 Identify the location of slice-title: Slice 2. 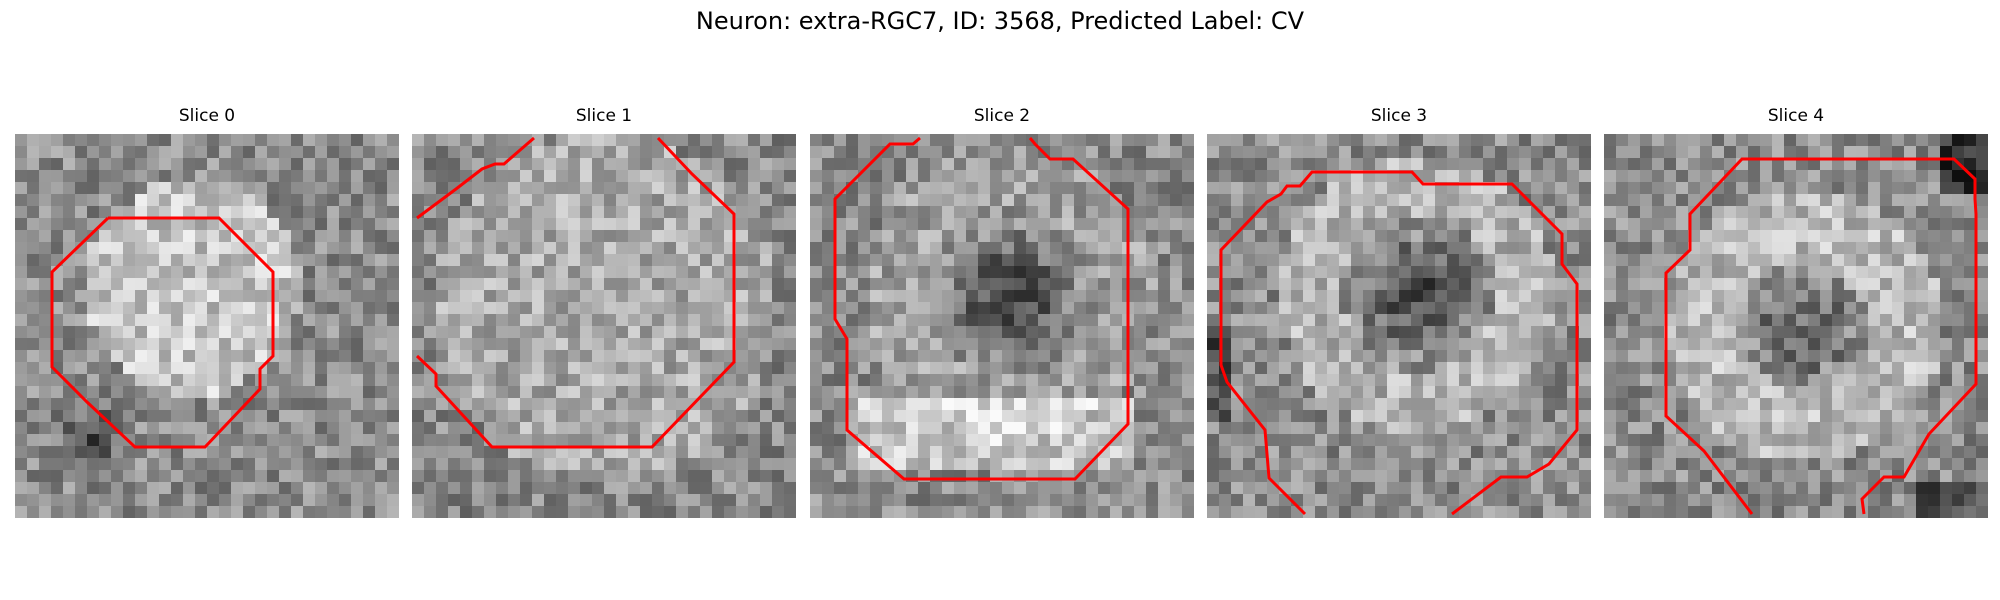
(1002, 116).